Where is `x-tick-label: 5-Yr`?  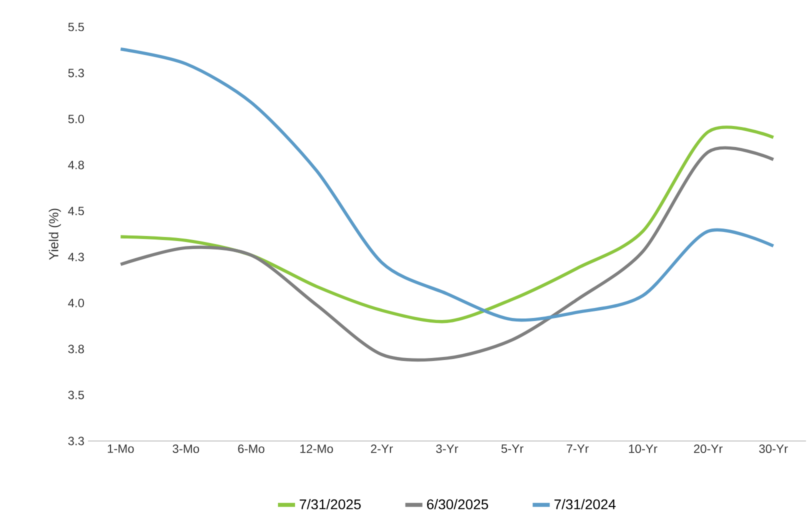 x-tick-label: 5-Yr is located at coordinates (512, 448).